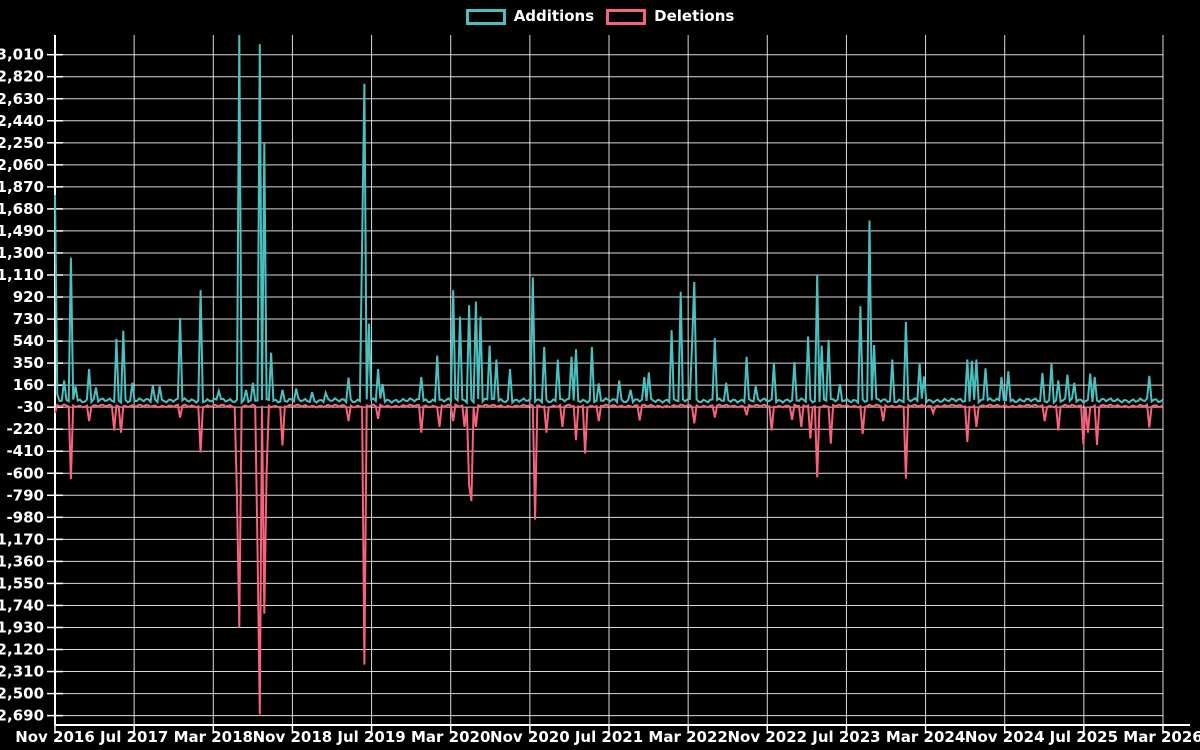 The height and width of the screenshot is (750, 1200). Describe the element at coordinates (213, 737) in the screenshot. I see `x-tick-label: Mar 2018` at that location.